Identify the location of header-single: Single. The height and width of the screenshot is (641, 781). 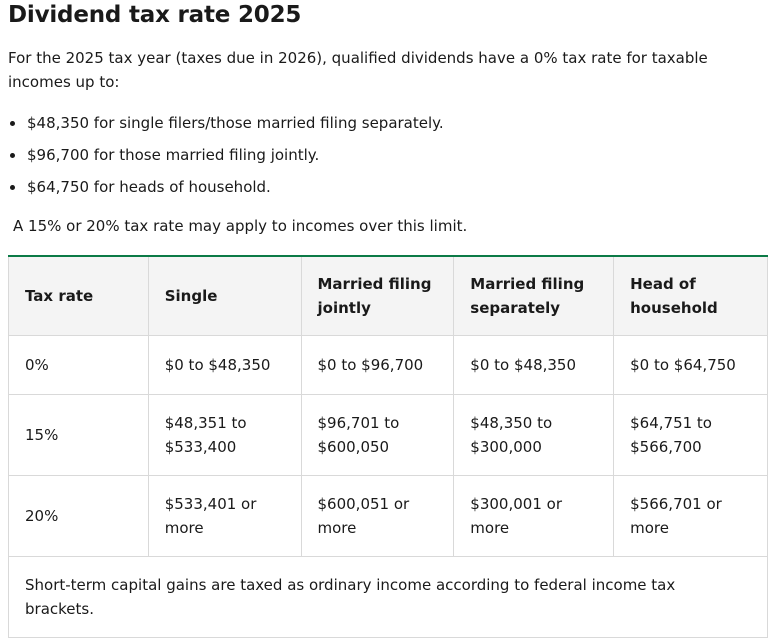
(224, 296).